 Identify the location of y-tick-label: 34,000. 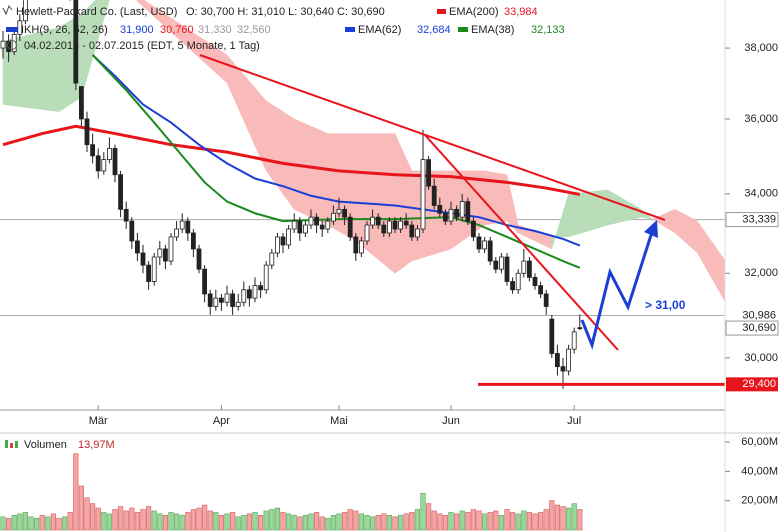
(761, 194).